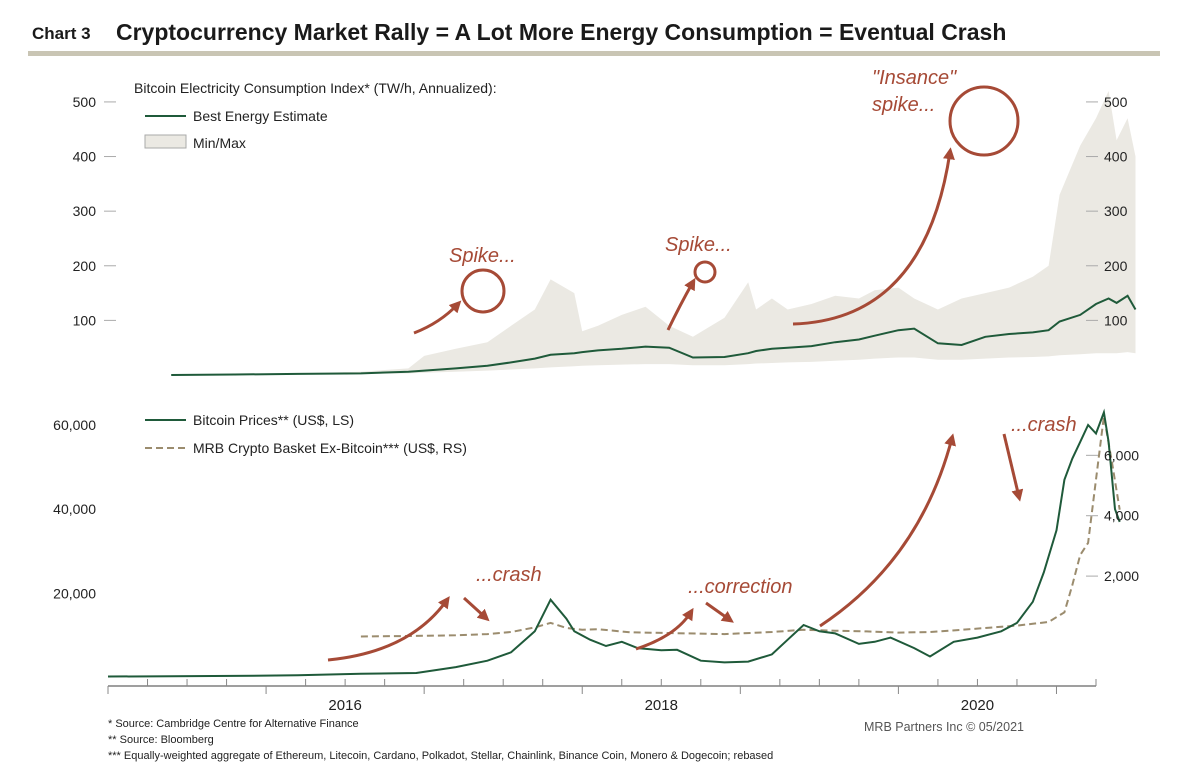 This screenshot has width=1200, height=784. I want to click on bottom-ytick-left-label: 20,000, so click(74, 593).